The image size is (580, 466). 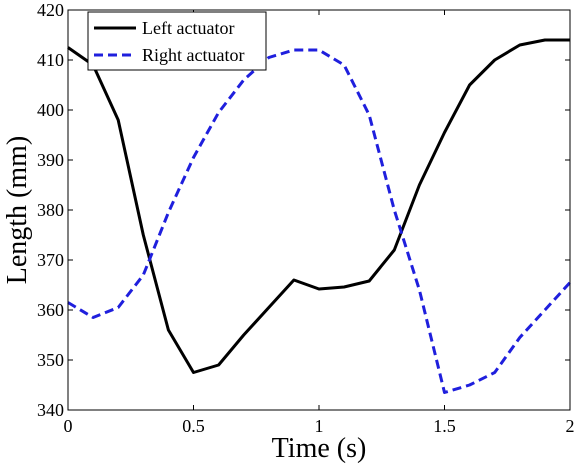 I want to click on y-tick-label: 410, so click(x=50, y=60).